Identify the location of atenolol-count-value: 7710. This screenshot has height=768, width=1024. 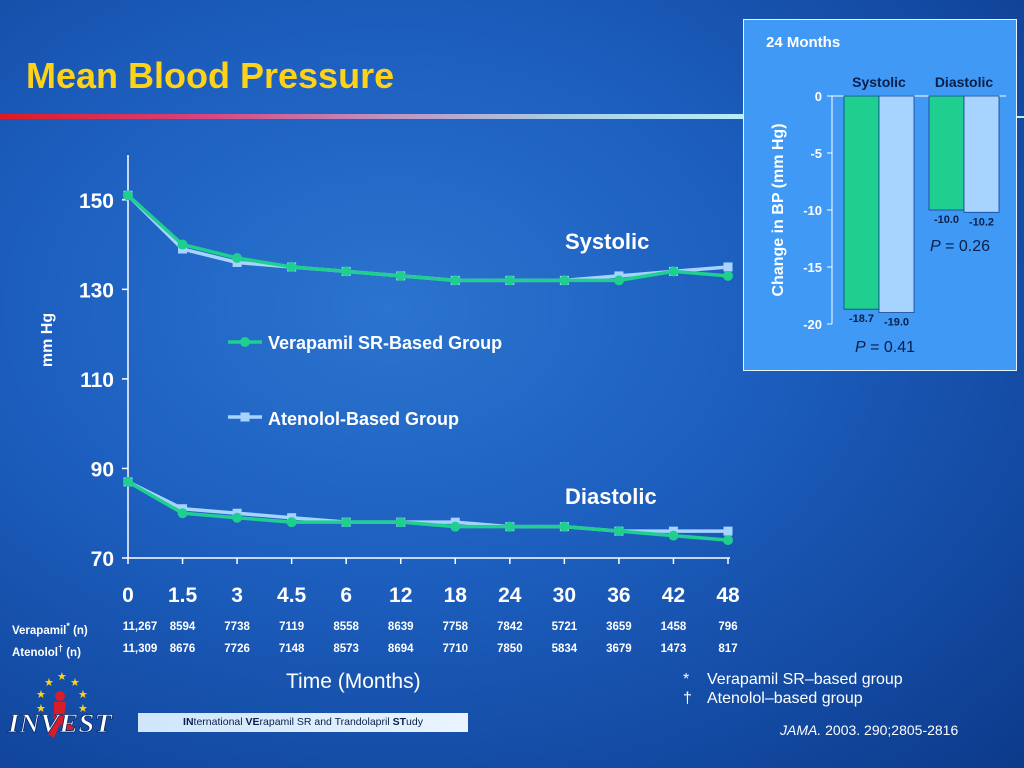
(455, 649).